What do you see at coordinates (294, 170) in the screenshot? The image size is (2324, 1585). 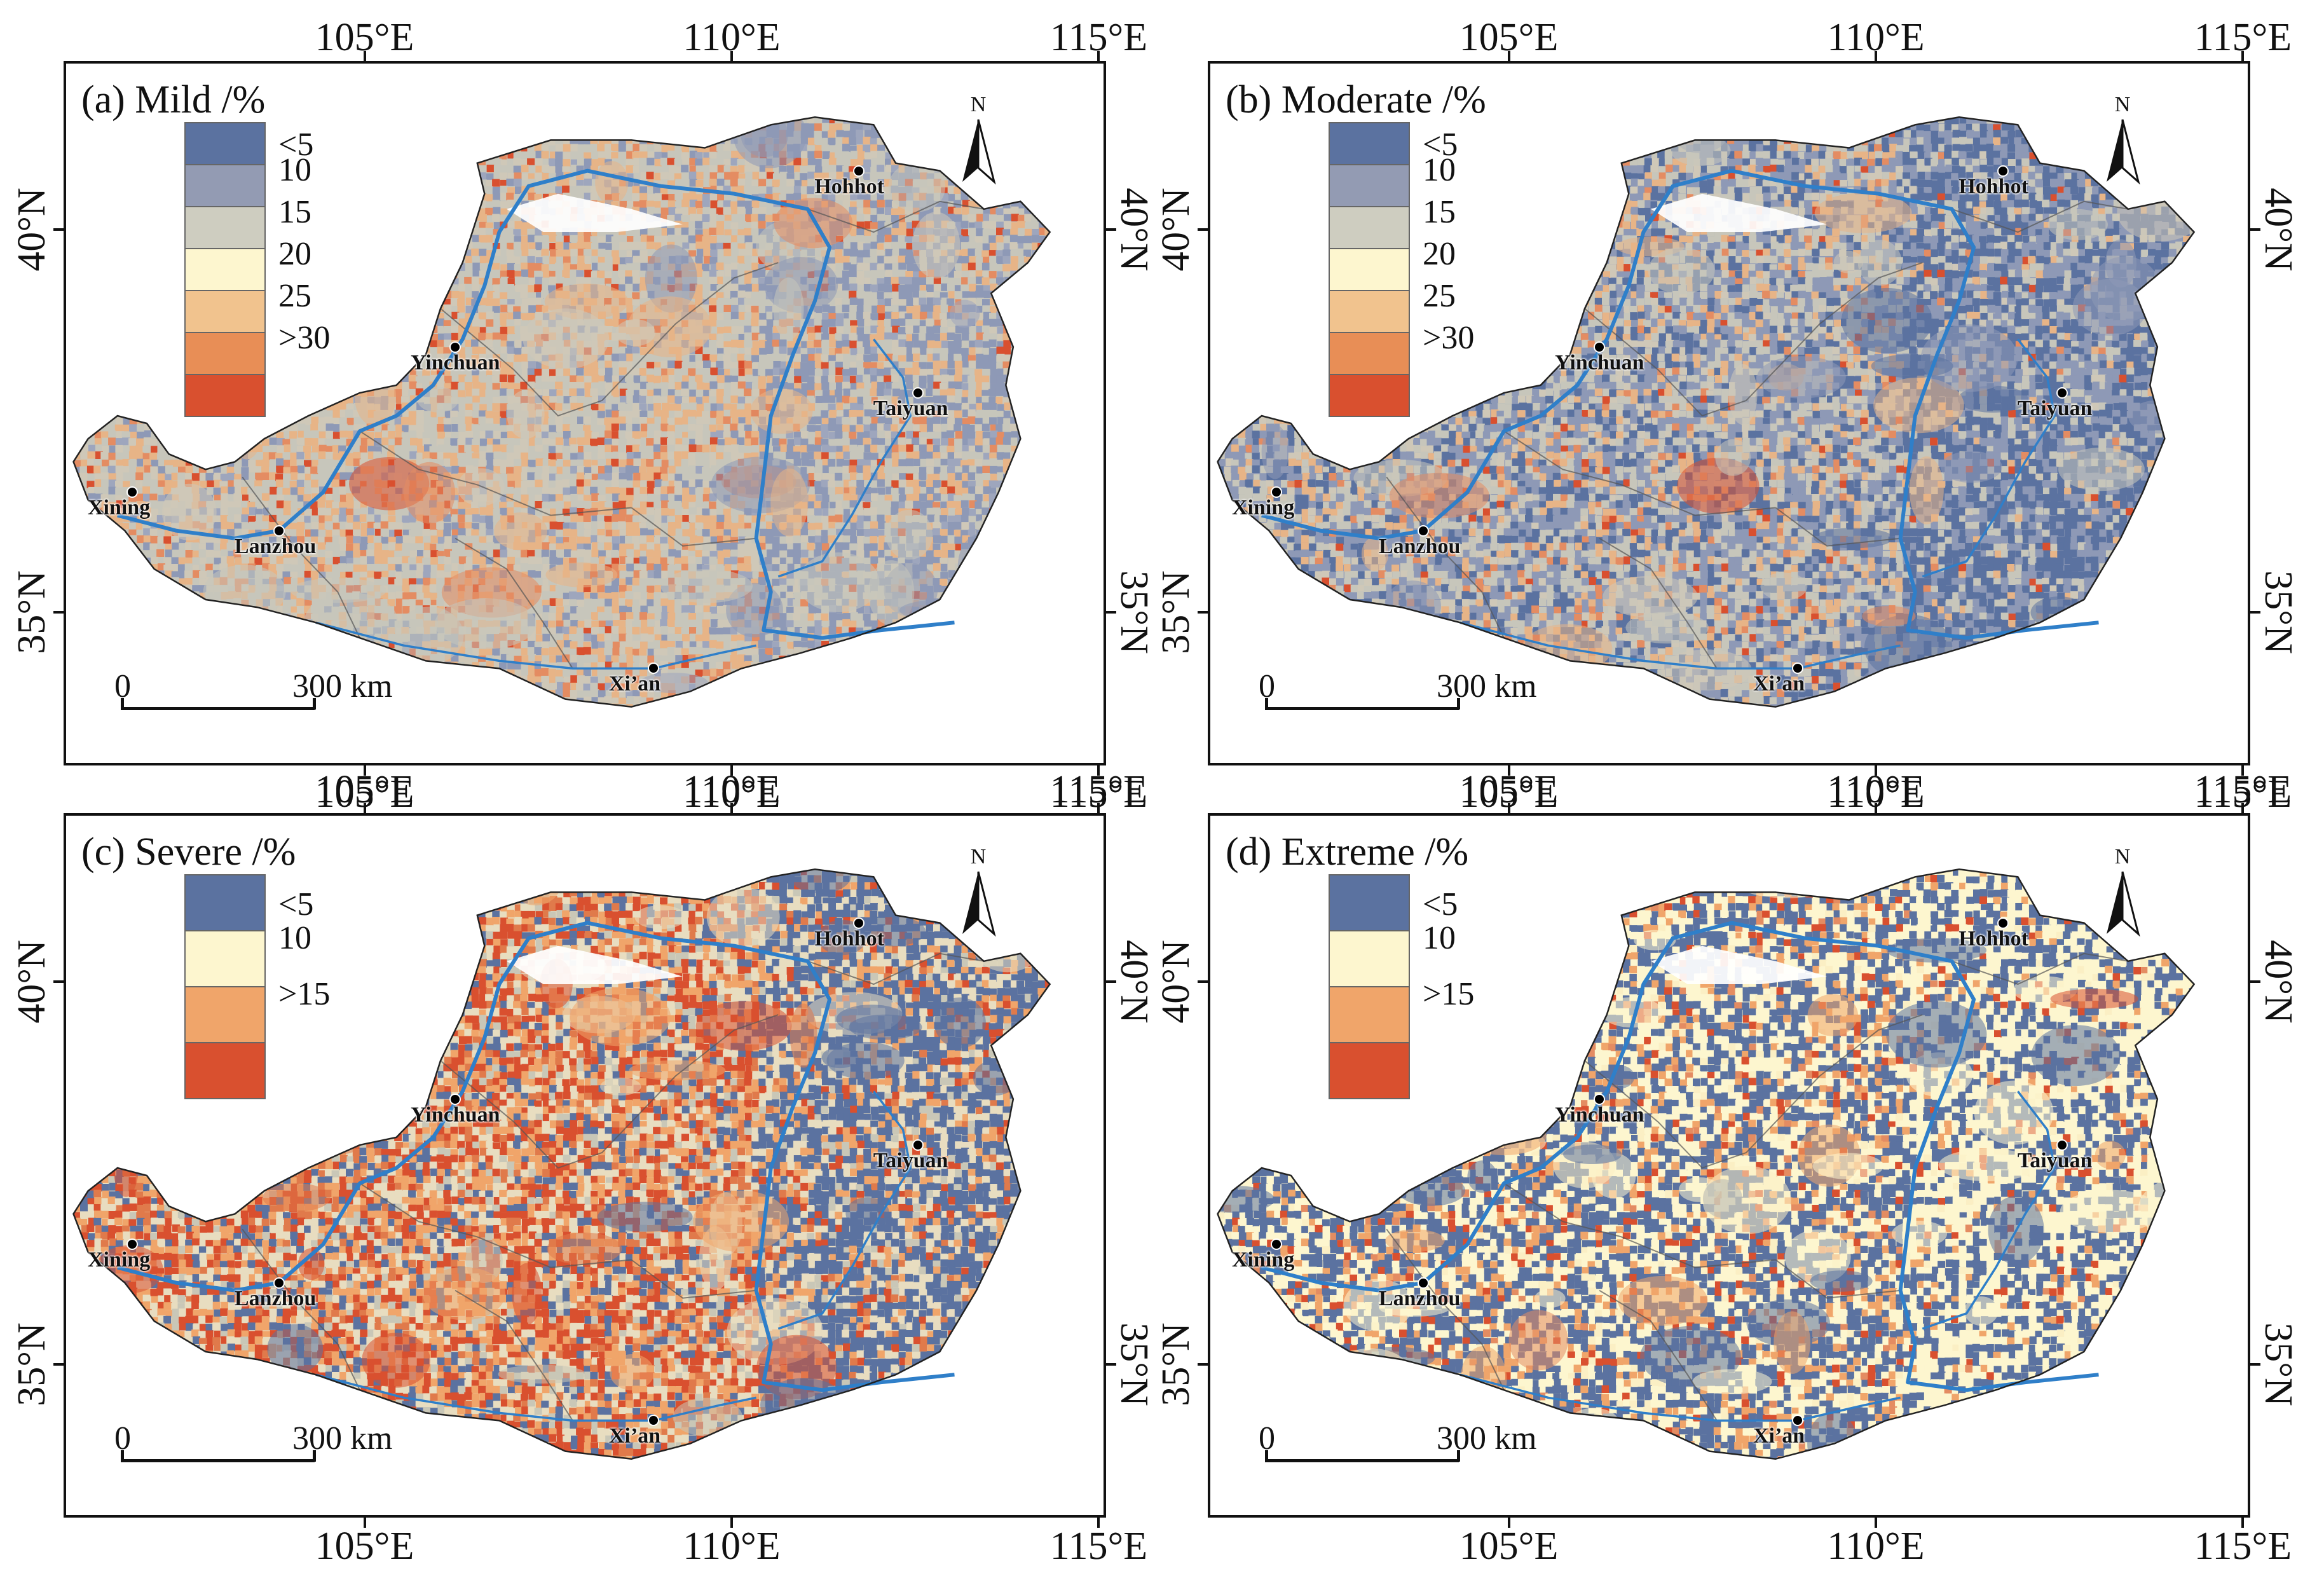 I see `legend-label: 10` at bounding box center [294, 170].